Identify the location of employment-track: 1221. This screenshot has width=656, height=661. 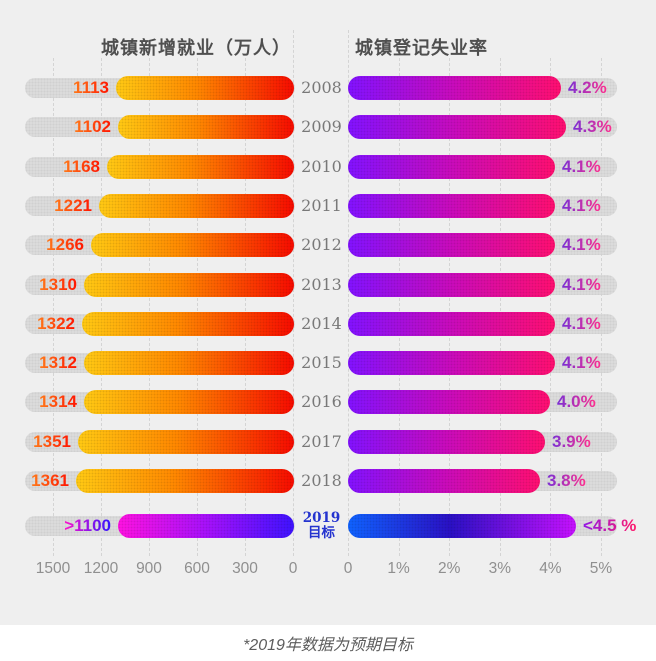
(160, 205).